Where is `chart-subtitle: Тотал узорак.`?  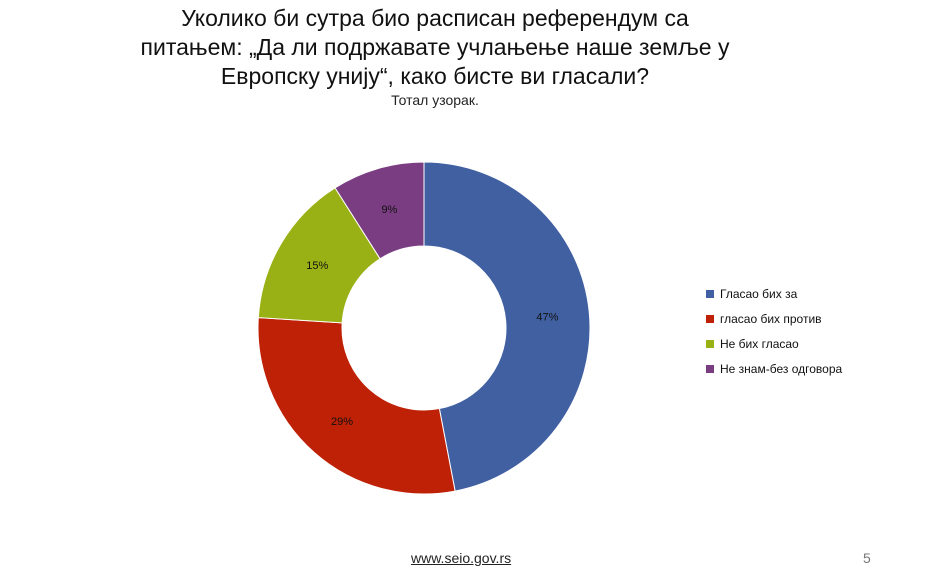 chart-subtitle: Тотал узорак. is located at coordinates (435, 100).